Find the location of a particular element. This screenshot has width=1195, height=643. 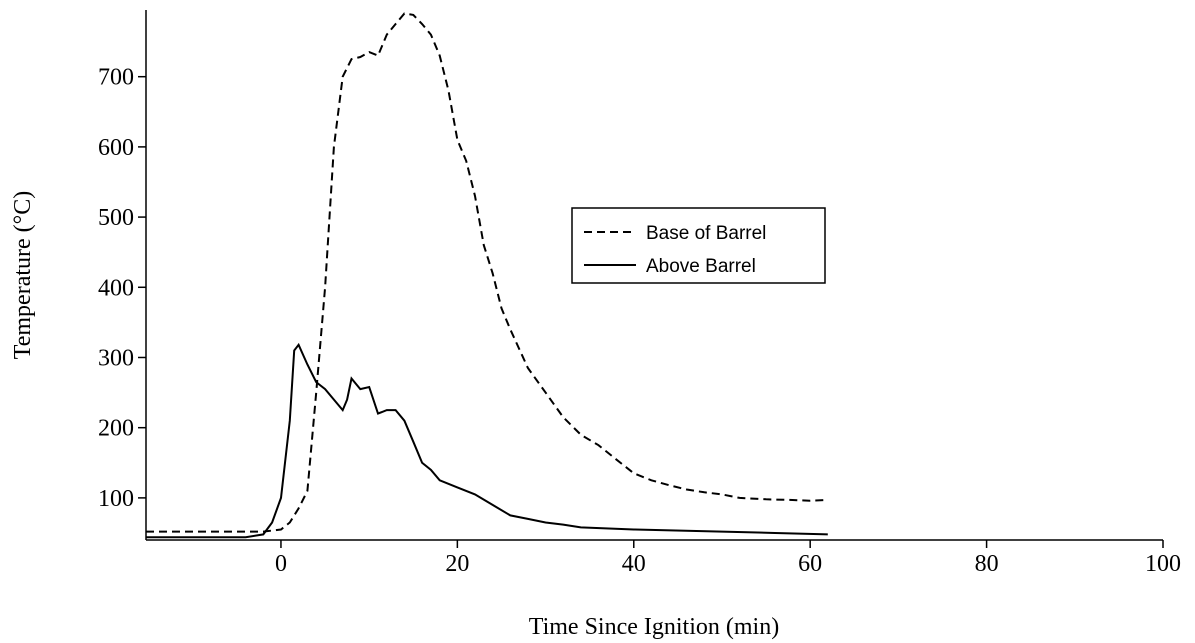

y-tick-label: 600 is located at coordinates (116, 148).